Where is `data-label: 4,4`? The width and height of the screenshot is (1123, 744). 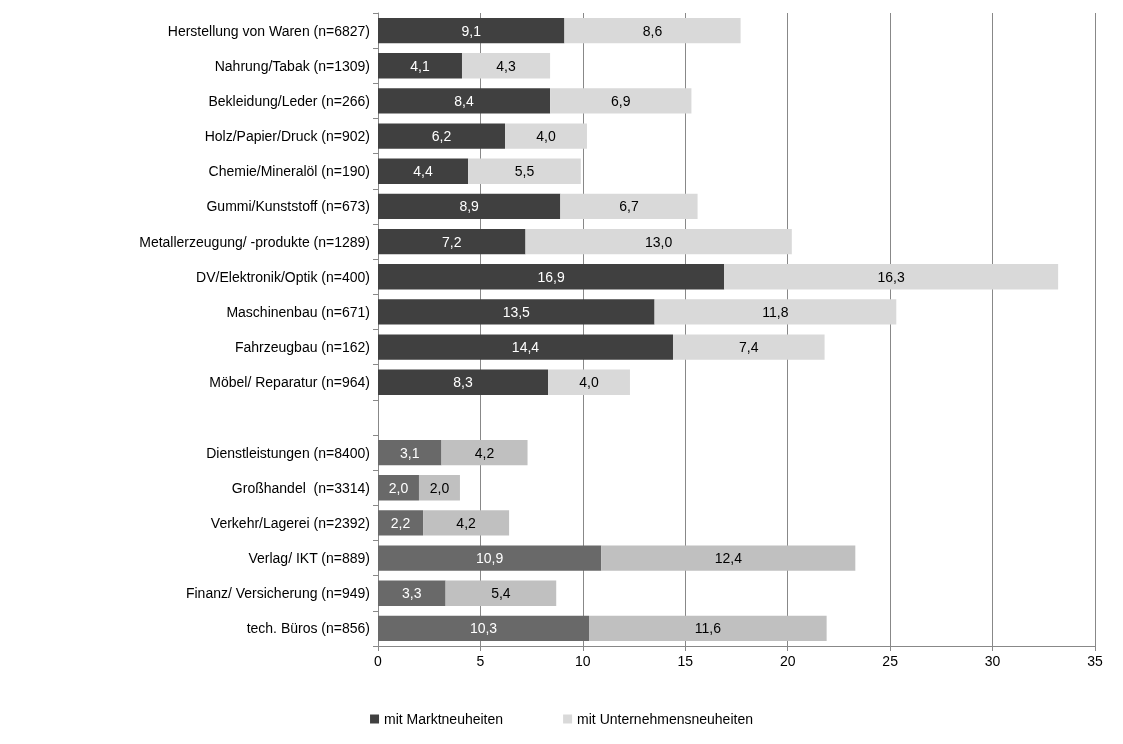
data-label: 4,4 is located at coordinates (423, 171).